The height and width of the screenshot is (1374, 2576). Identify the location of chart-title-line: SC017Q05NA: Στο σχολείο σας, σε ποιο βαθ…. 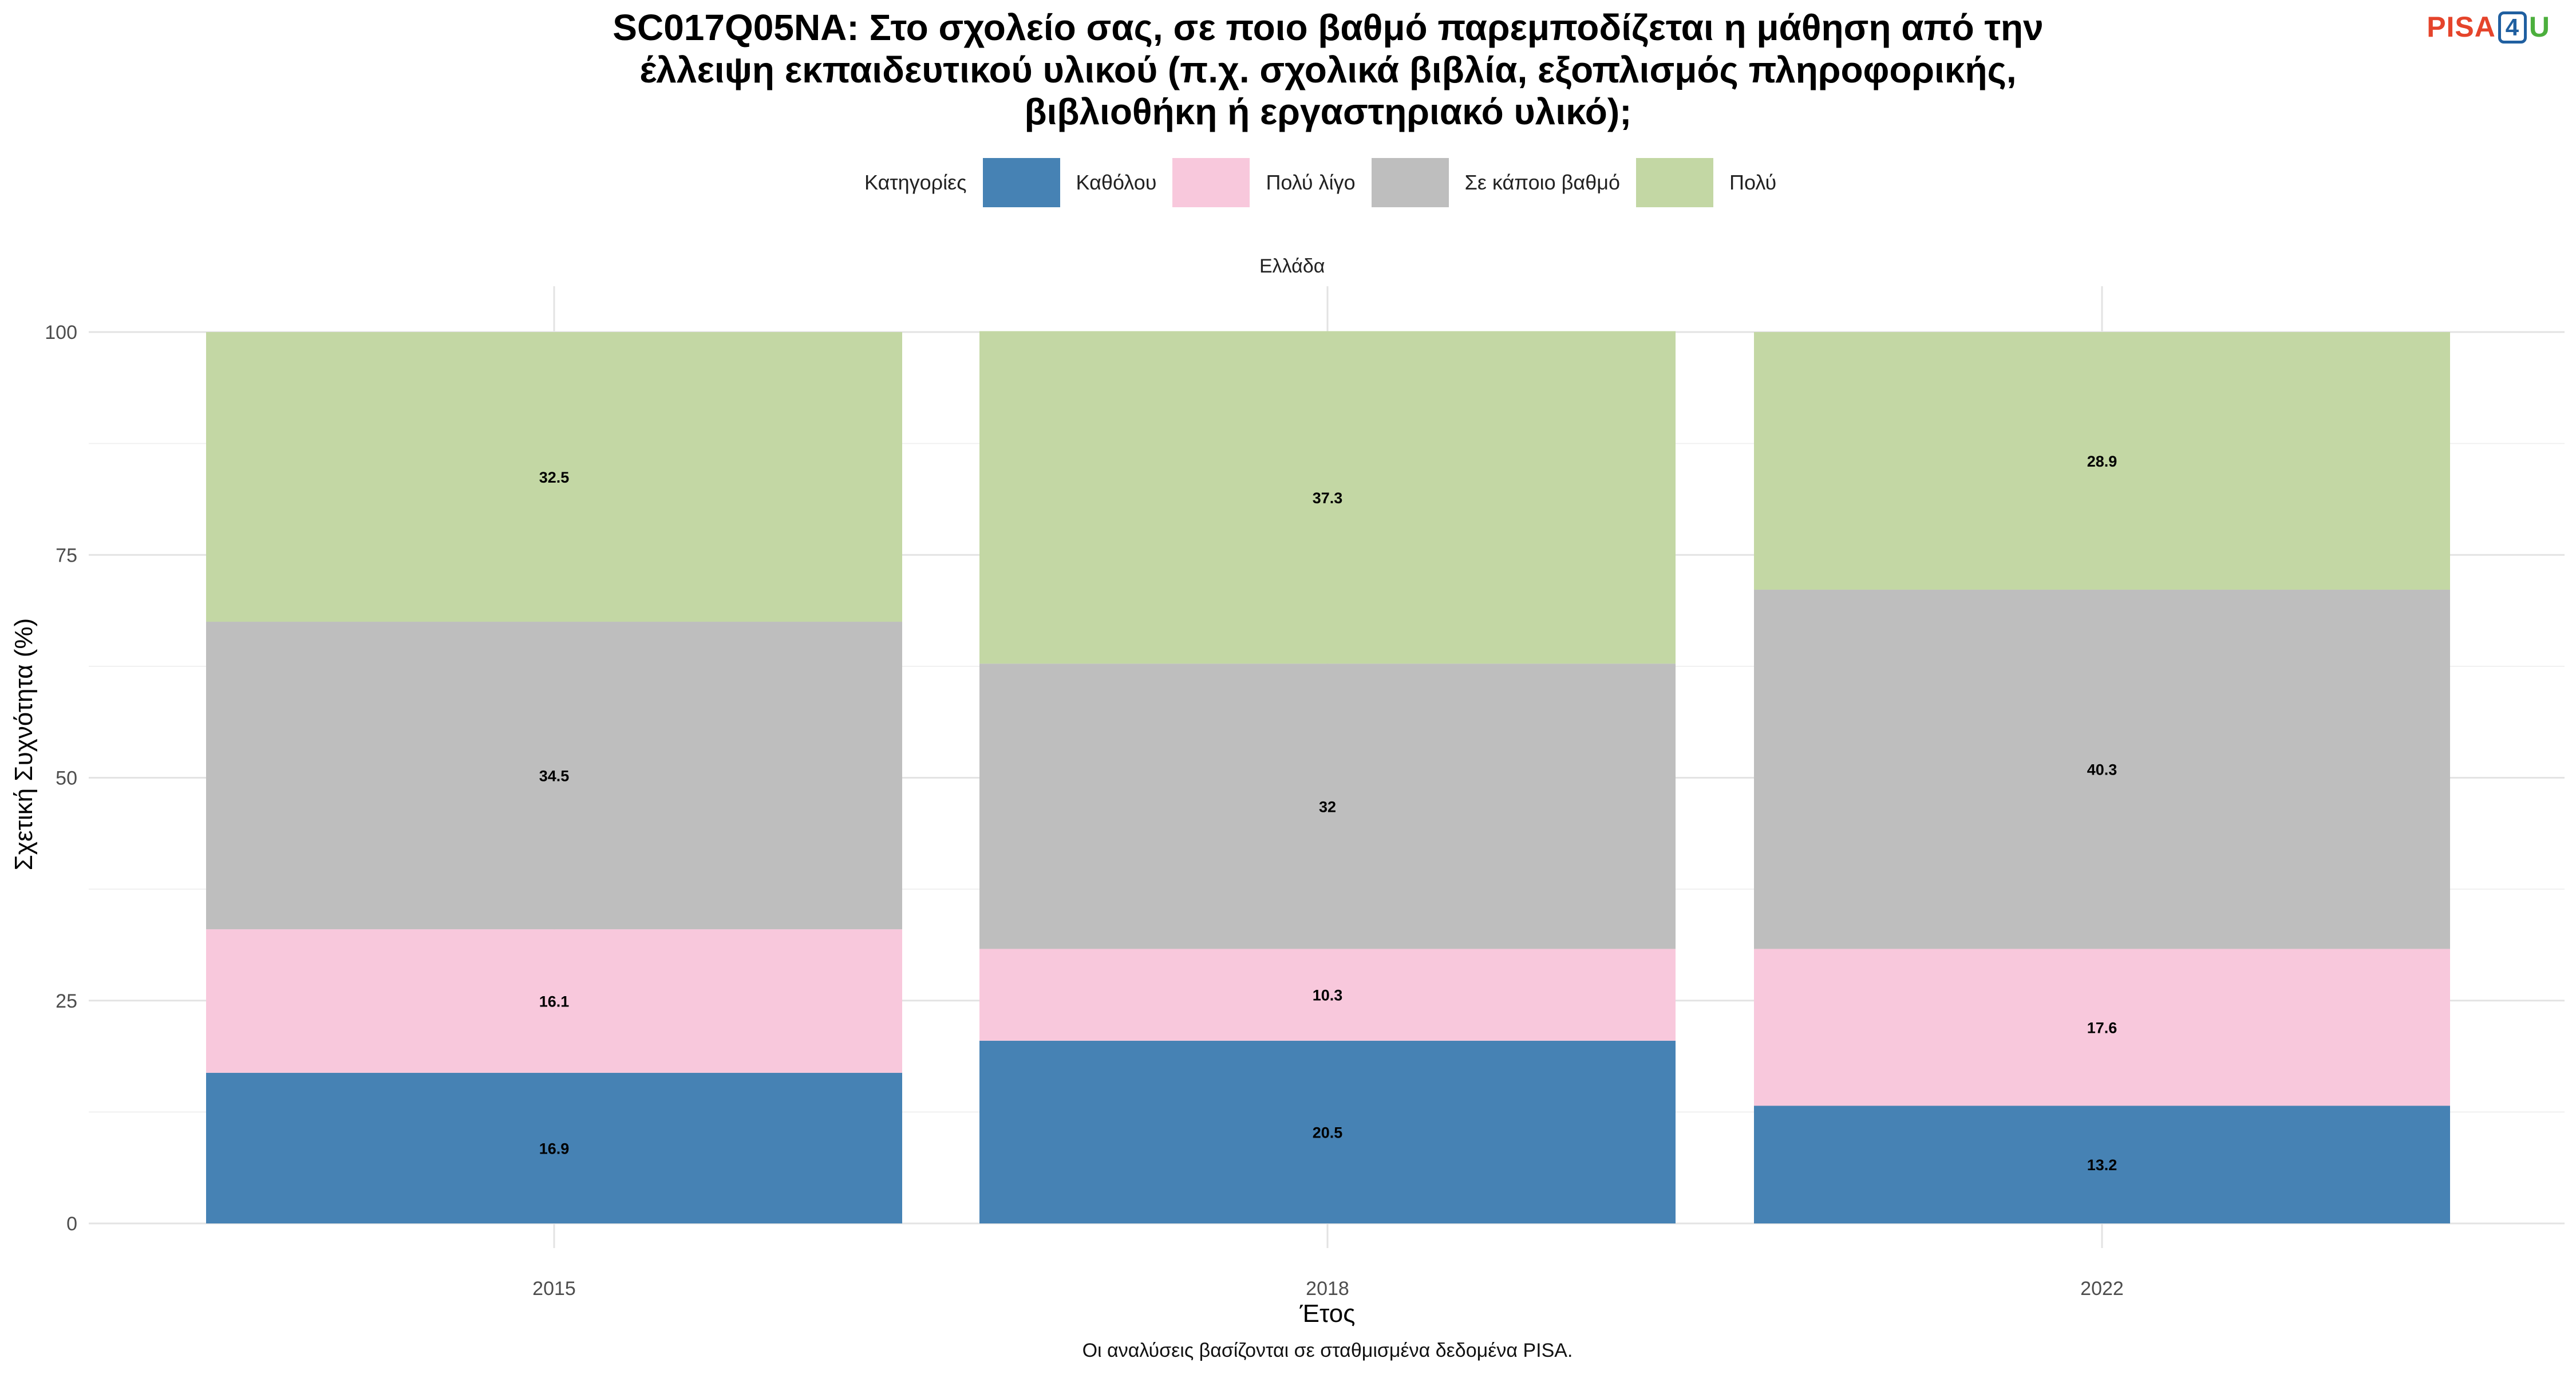
(1328, 27).